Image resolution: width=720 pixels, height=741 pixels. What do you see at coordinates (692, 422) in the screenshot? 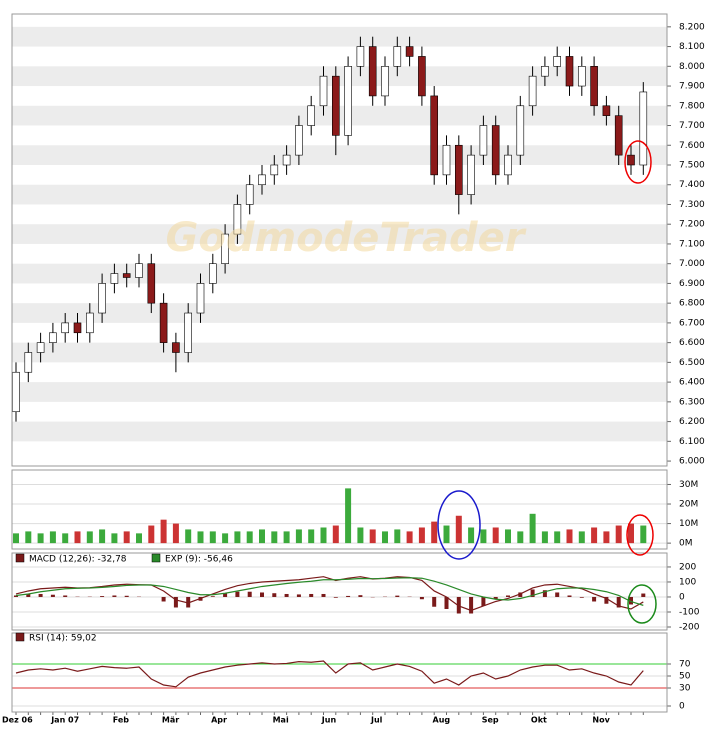
I see `y-tick-label: 6.200` at bounding box center [692, 422].